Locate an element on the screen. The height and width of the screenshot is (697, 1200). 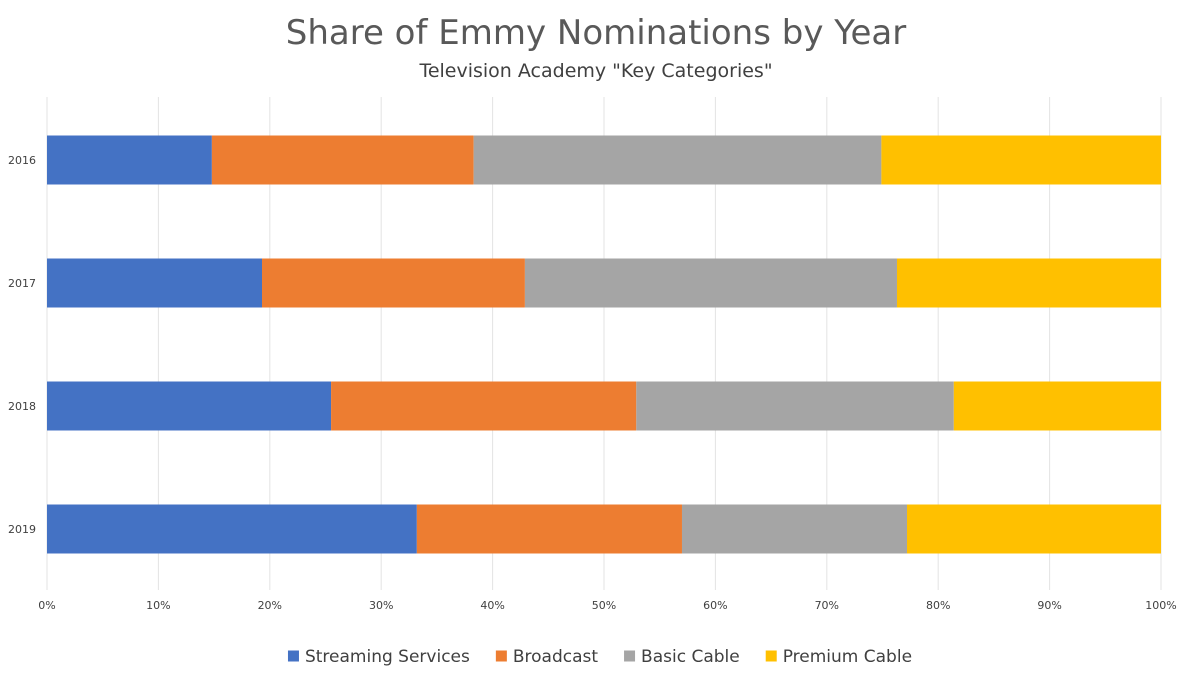
x-tick-label: 20% is located at coordinates (270, 605).